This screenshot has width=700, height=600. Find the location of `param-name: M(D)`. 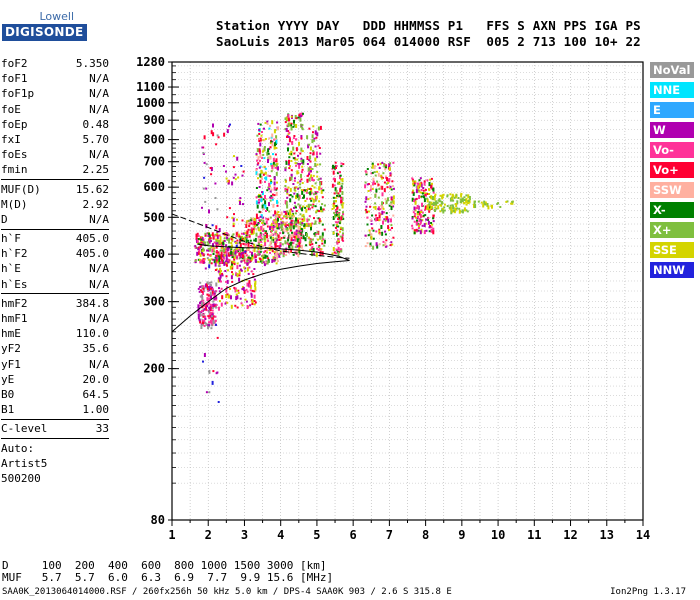

param-name: M(D) is located at coordinates (14, 204).